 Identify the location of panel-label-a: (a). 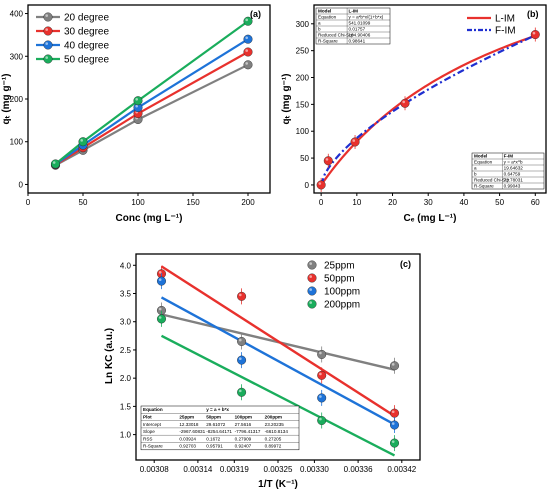
(255, 14).